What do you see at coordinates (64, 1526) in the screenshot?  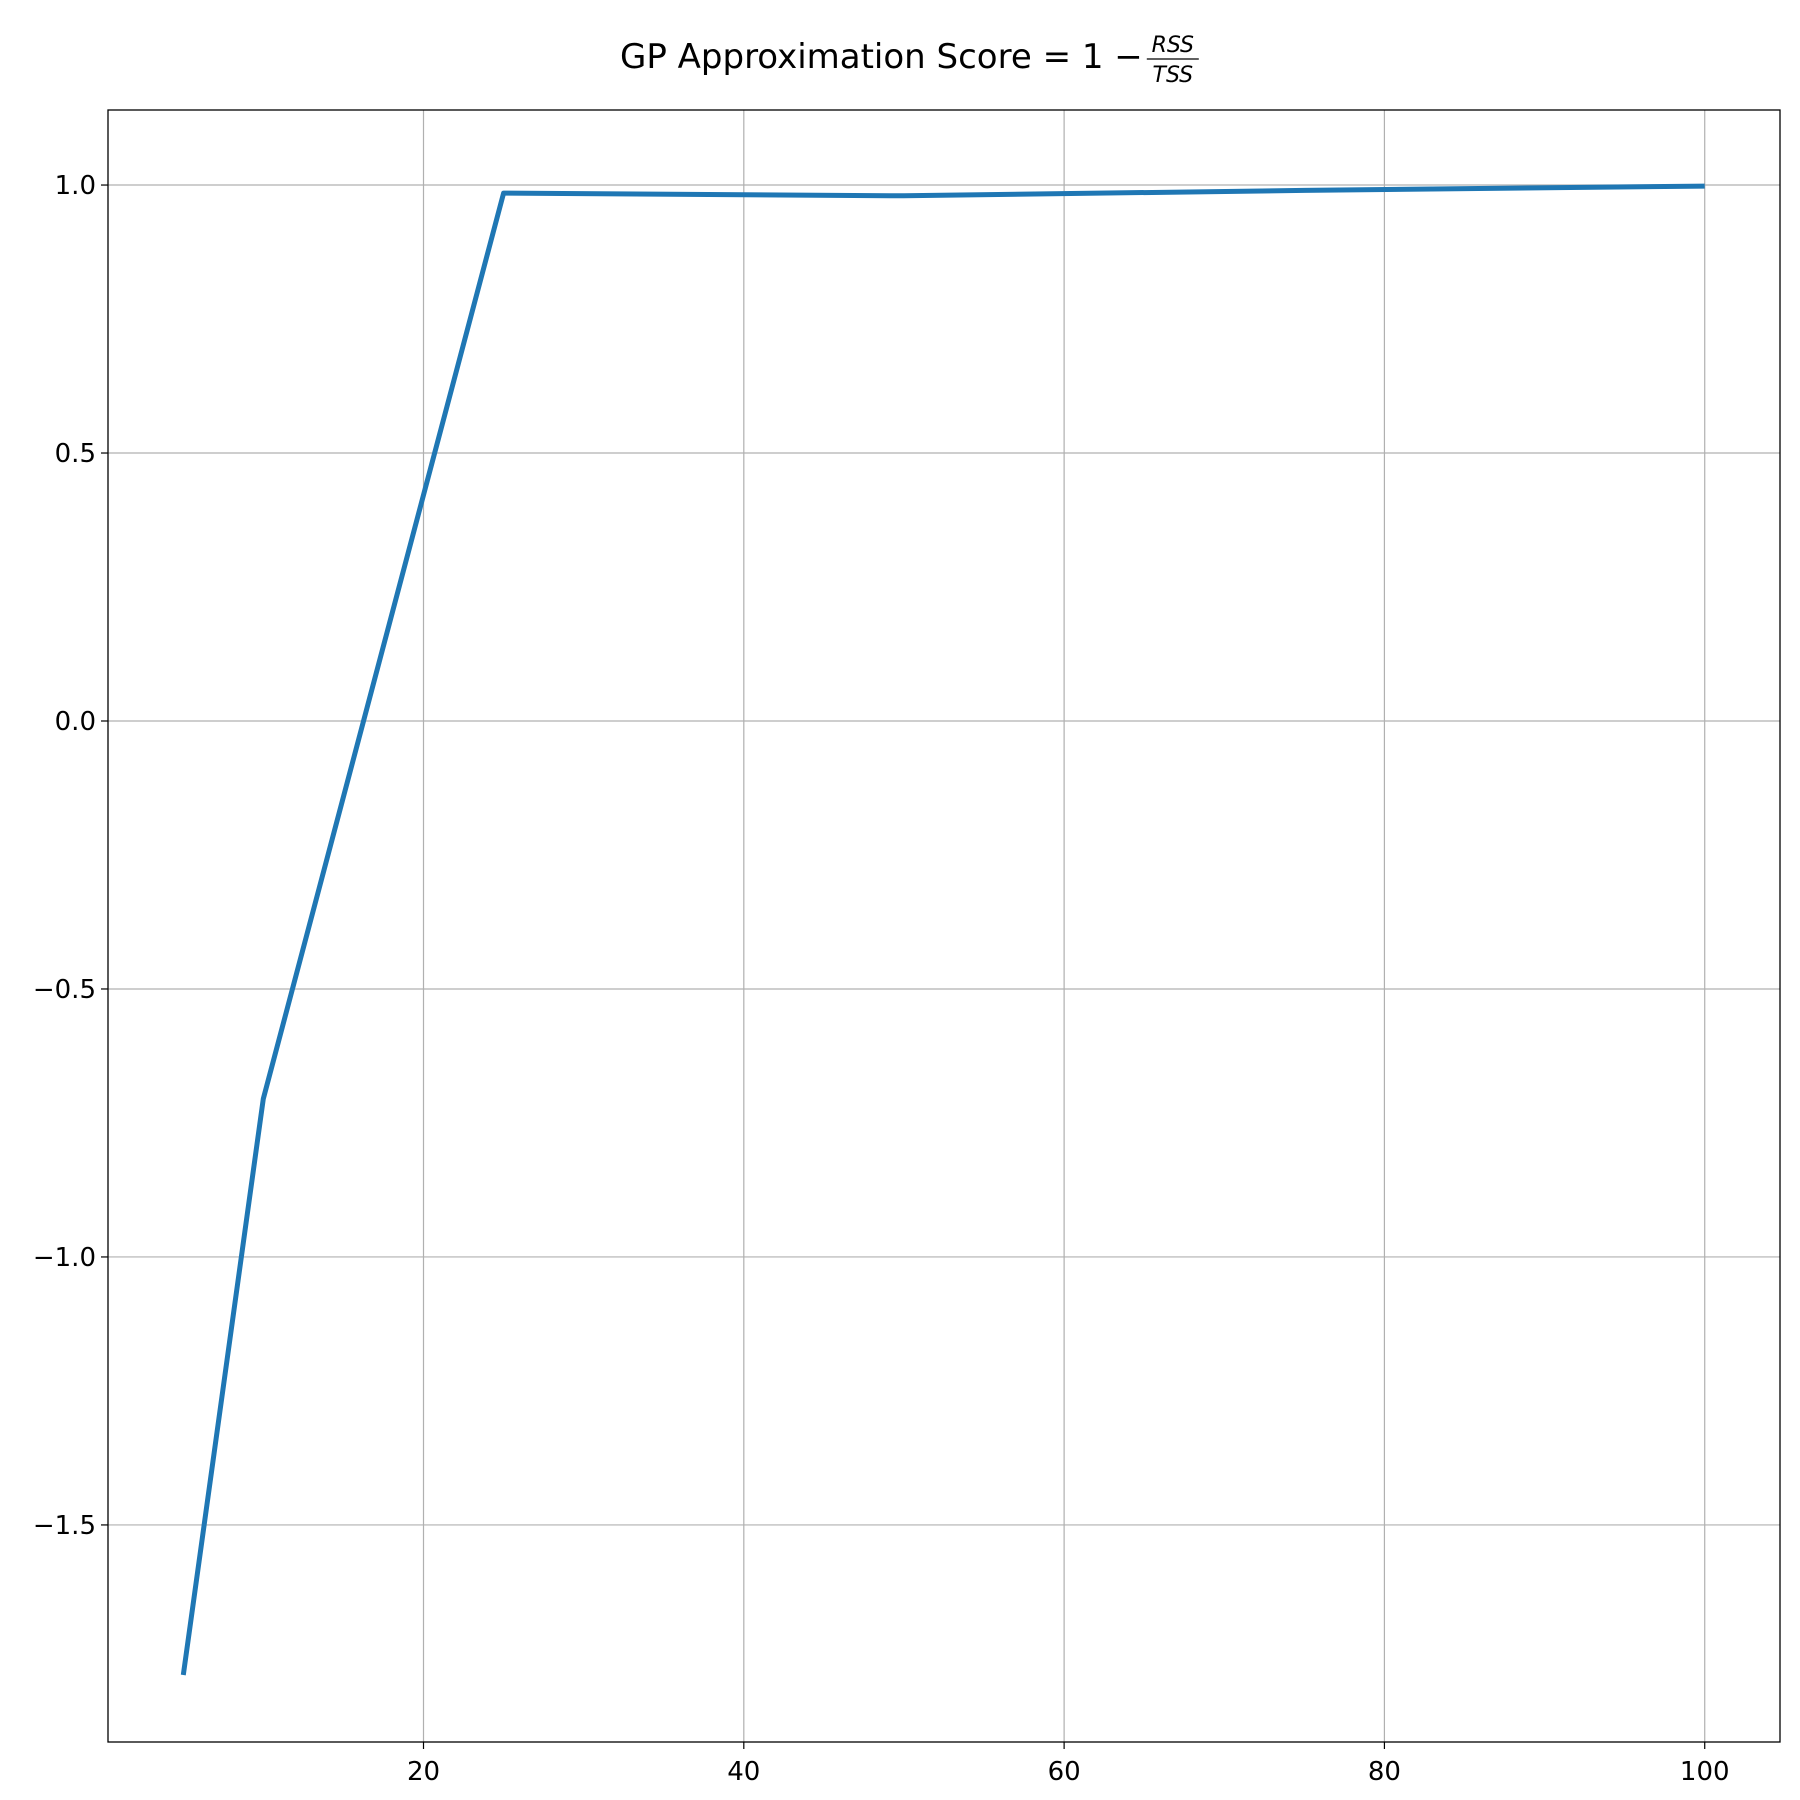 I see `y-tick-label: −1.5` at bounding box center [64, 1526].